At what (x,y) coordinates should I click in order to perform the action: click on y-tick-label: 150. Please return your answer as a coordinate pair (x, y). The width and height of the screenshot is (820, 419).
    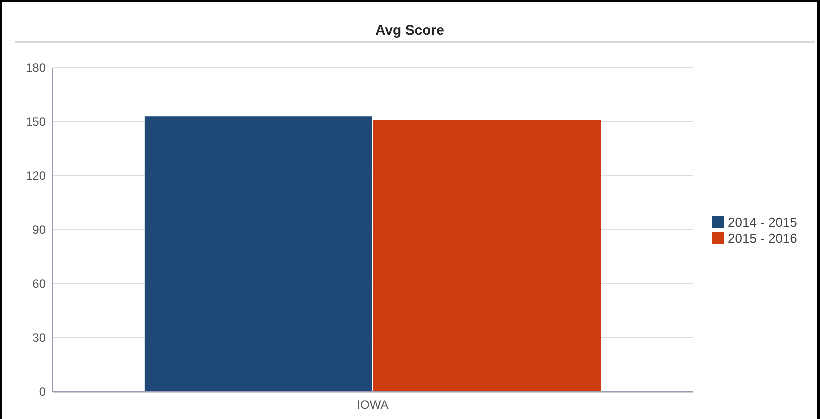
    Looking at the image, I should click on (36, 122).